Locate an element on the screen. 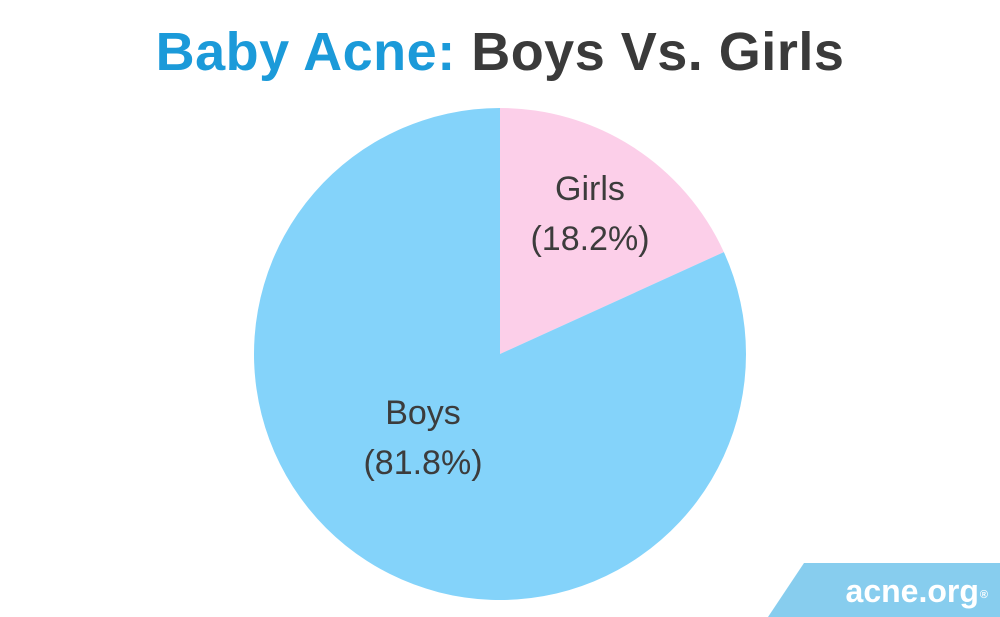  slice-label-girls: Girls is located at coordinates (590, 189).